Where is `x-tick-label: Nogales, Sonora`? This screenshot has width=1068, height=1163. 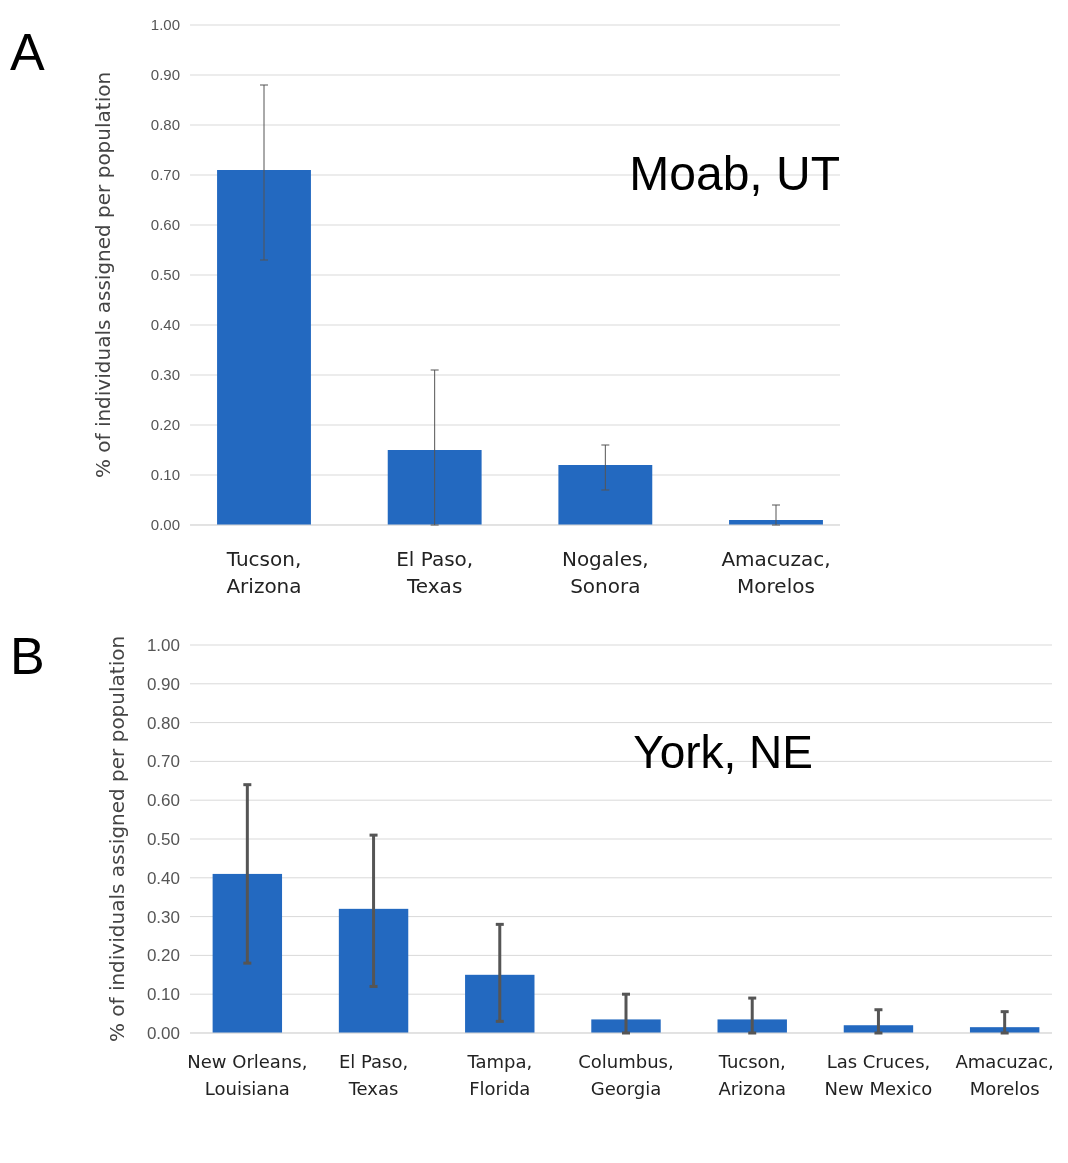 x-tick-label: Nogales, Sonora is located at coordinates (605, 572).